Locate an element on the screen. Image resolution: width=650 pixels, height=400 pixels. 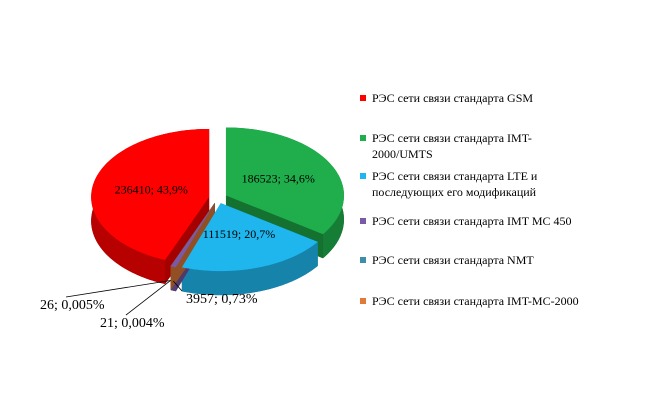
data-label: 3957; 0,73% is located at coordinates (222, 299).